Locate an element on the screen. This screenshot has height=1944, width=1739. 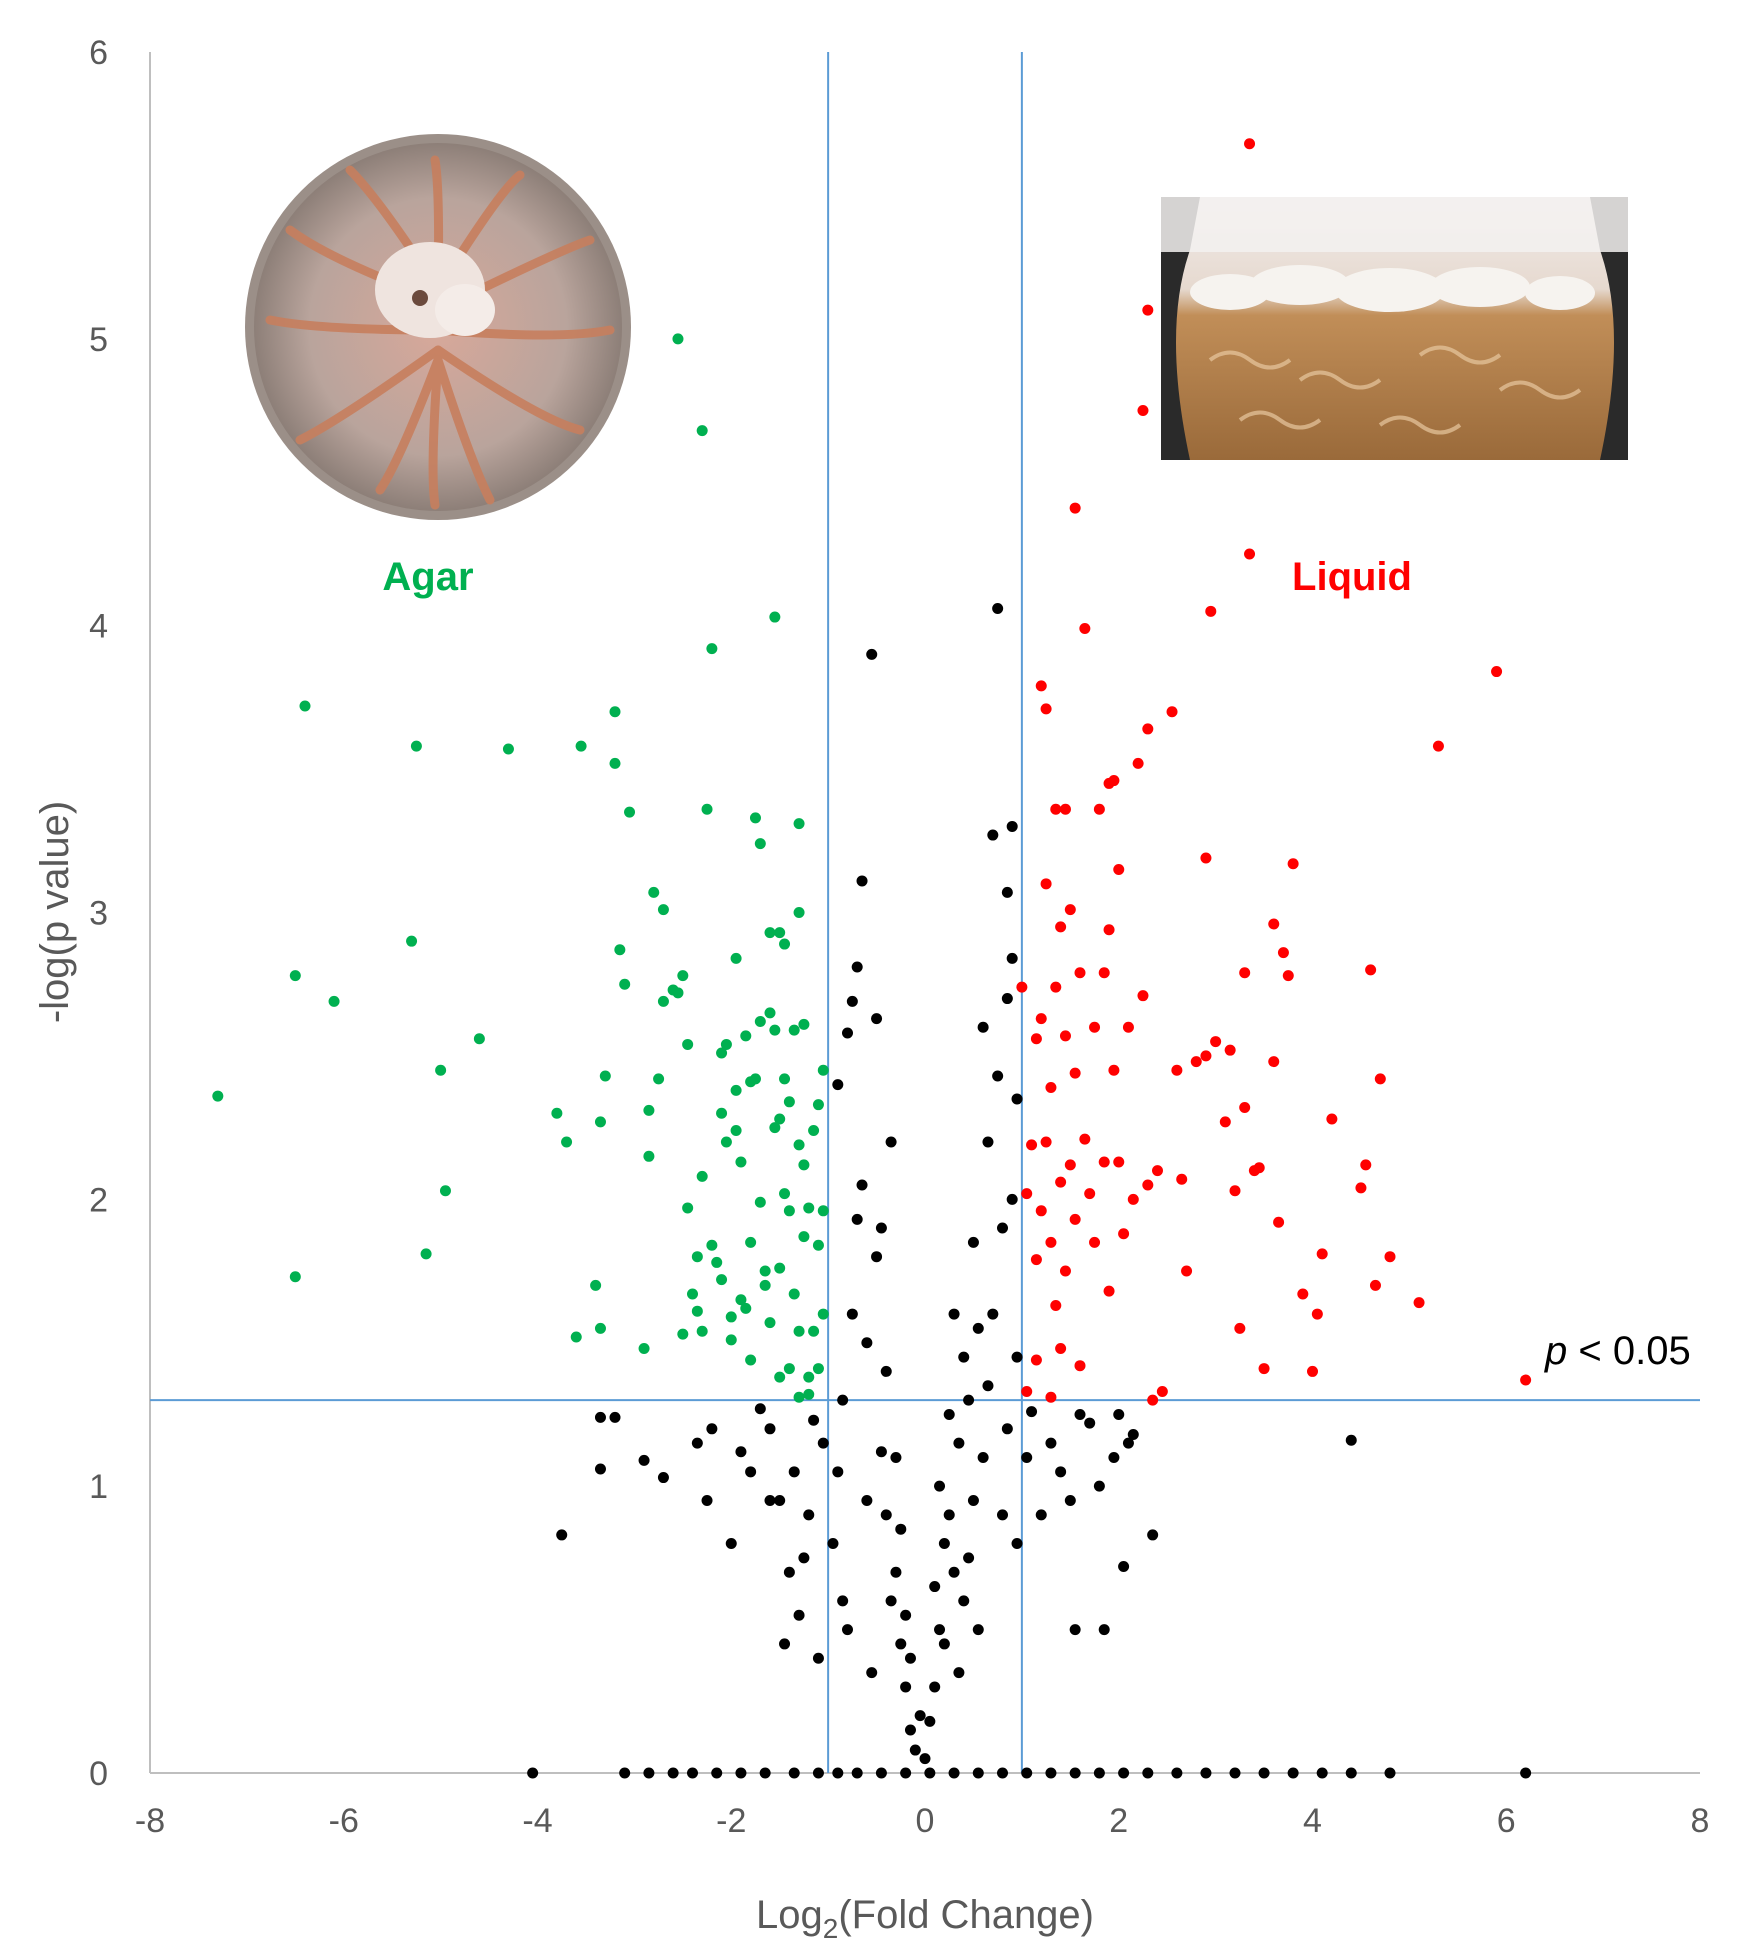
y-tick-labels: 0 1 2 3 4 5 6 is located at coordinates (98, 913).